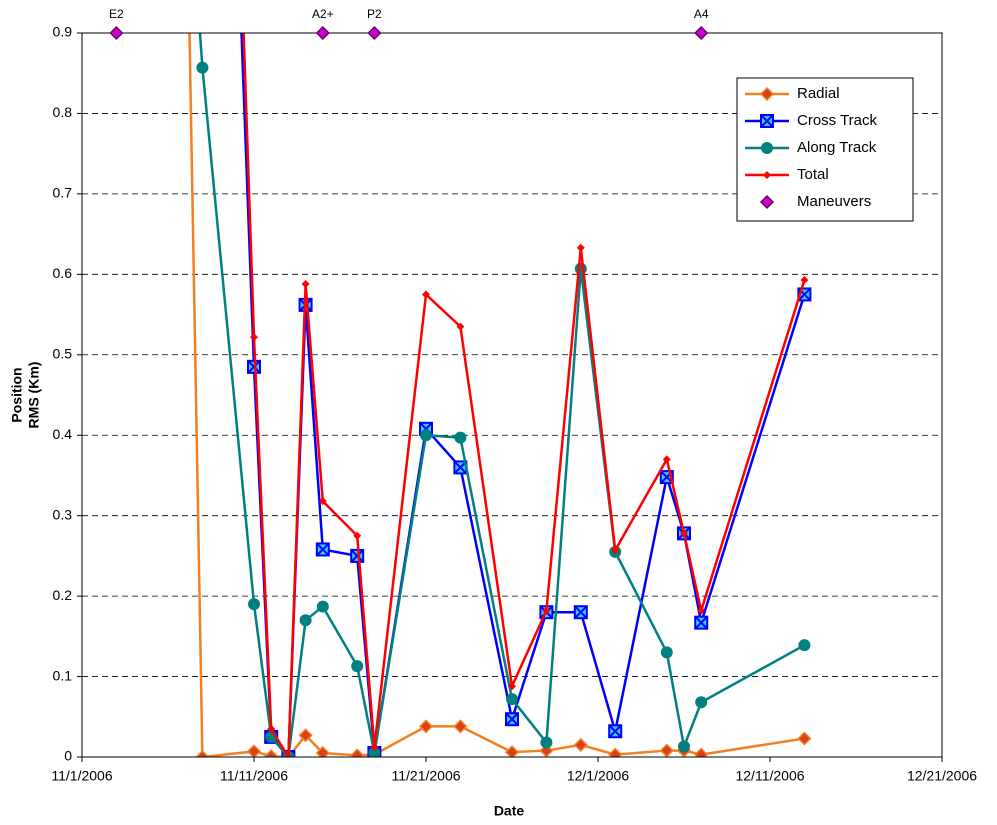 The width and height of the screenshot is (997, 825). What do you see at coordinates (254, 776) in the screenshot?
I see `x-tick-label: 11/11/2006` at bounding box center [254, 776].